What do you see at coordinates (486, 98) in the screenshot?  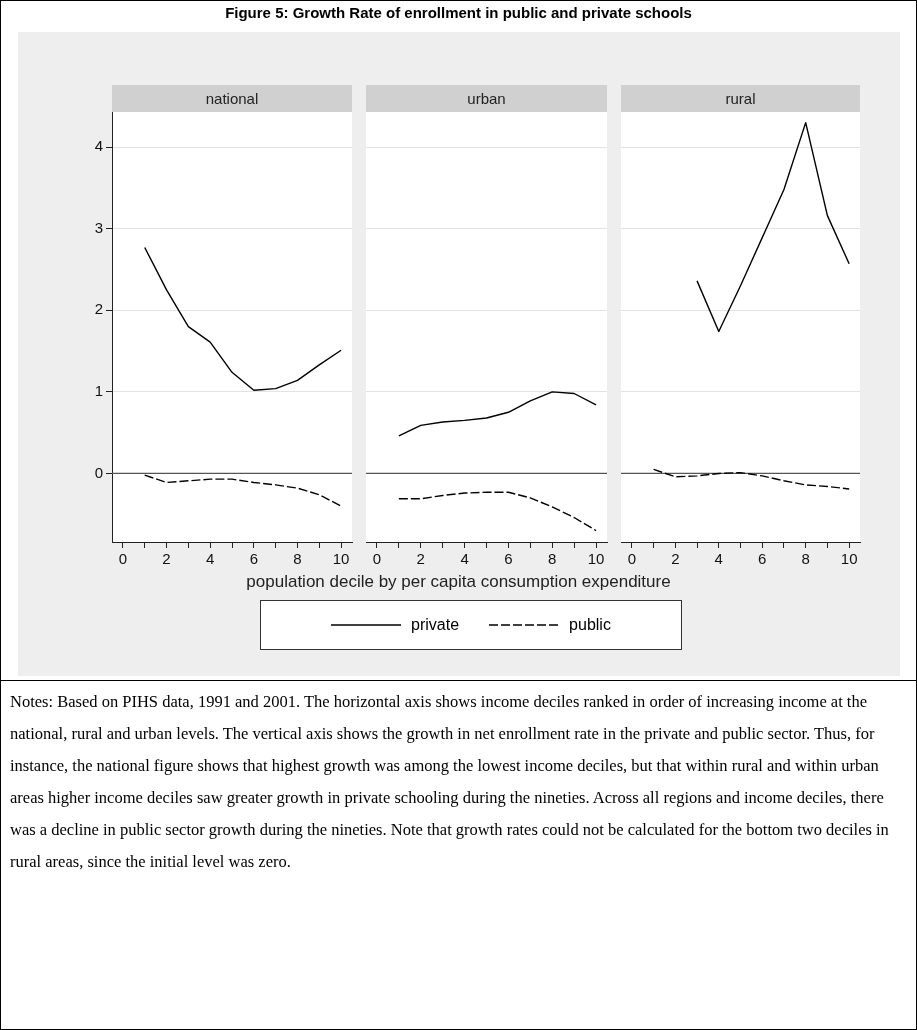 I see `chart-title: urban` at bounding box center [486, 98].